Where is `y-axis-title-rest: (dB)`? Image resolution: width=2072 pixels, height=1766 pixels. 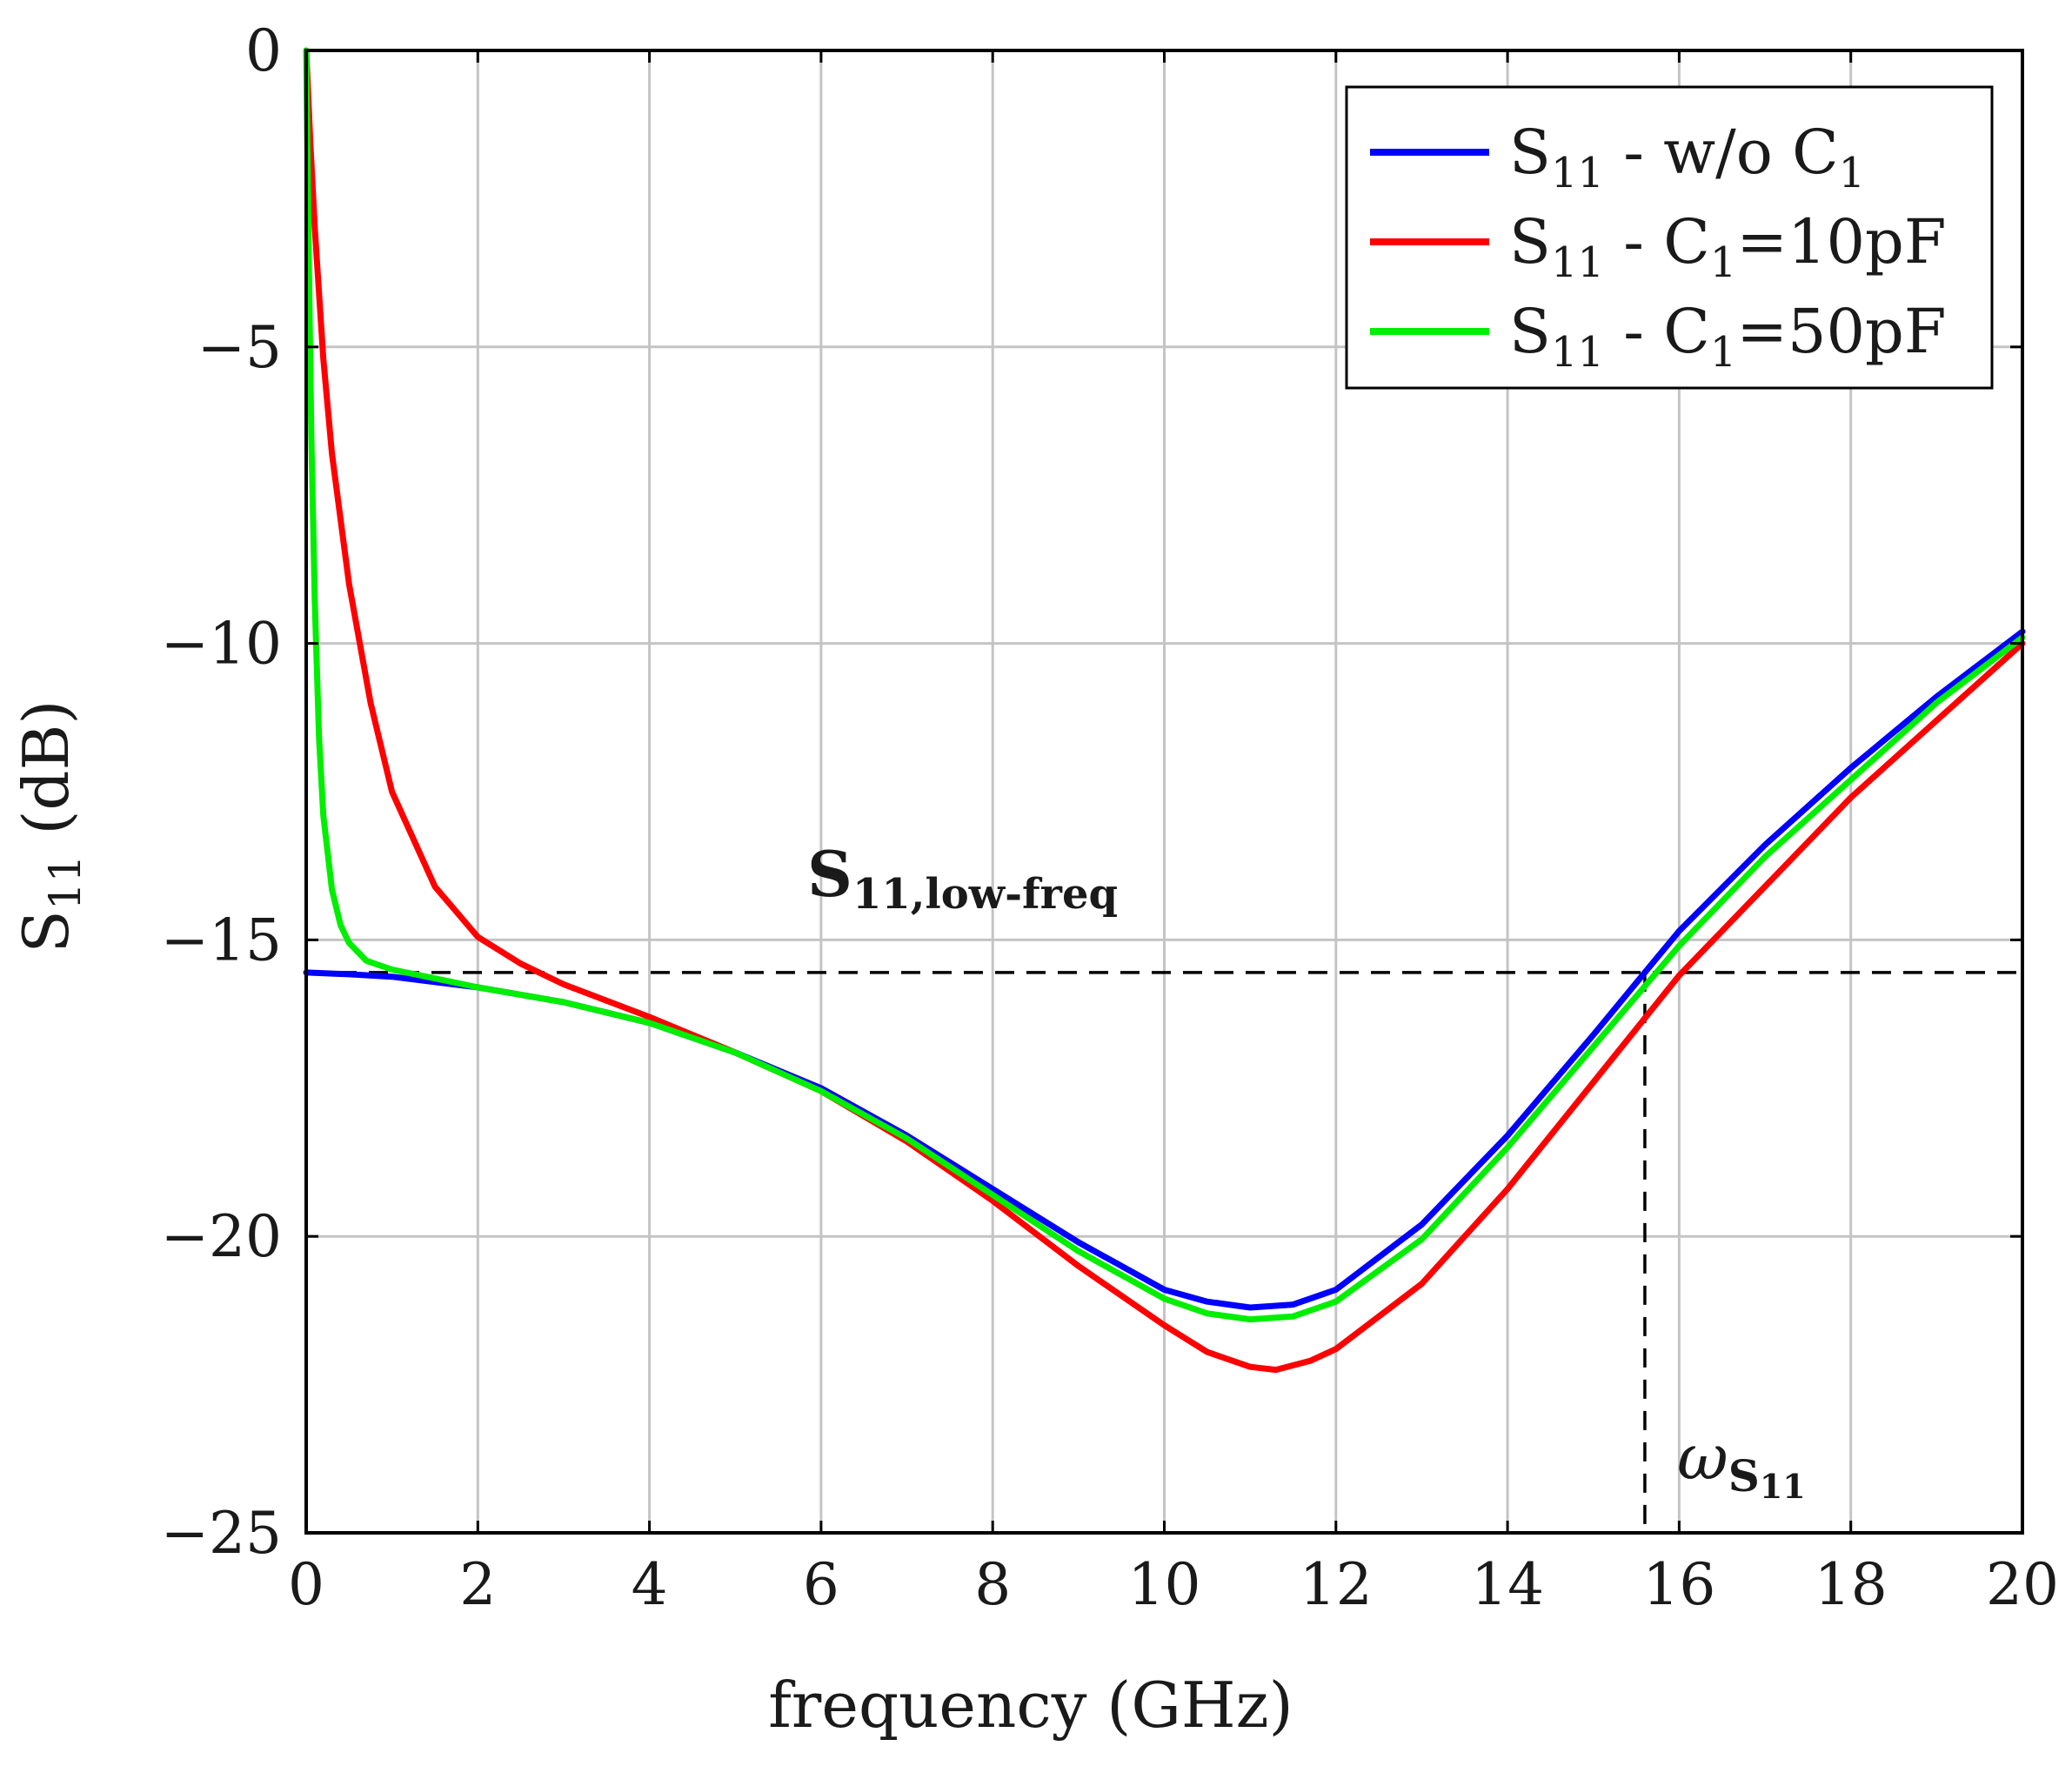 y-axis-title-rest: (dB) is located at coordinates (46, 777).